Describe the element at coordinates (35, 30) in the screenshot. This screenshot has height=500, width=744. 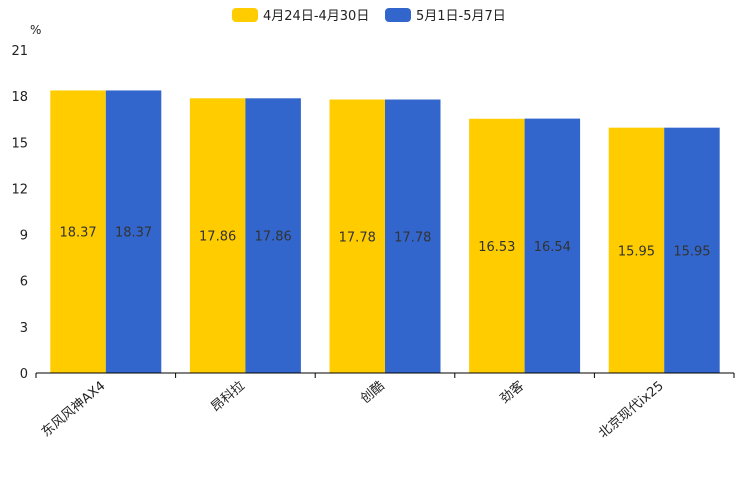
I see `y-axis-unit-label: %` at that location.